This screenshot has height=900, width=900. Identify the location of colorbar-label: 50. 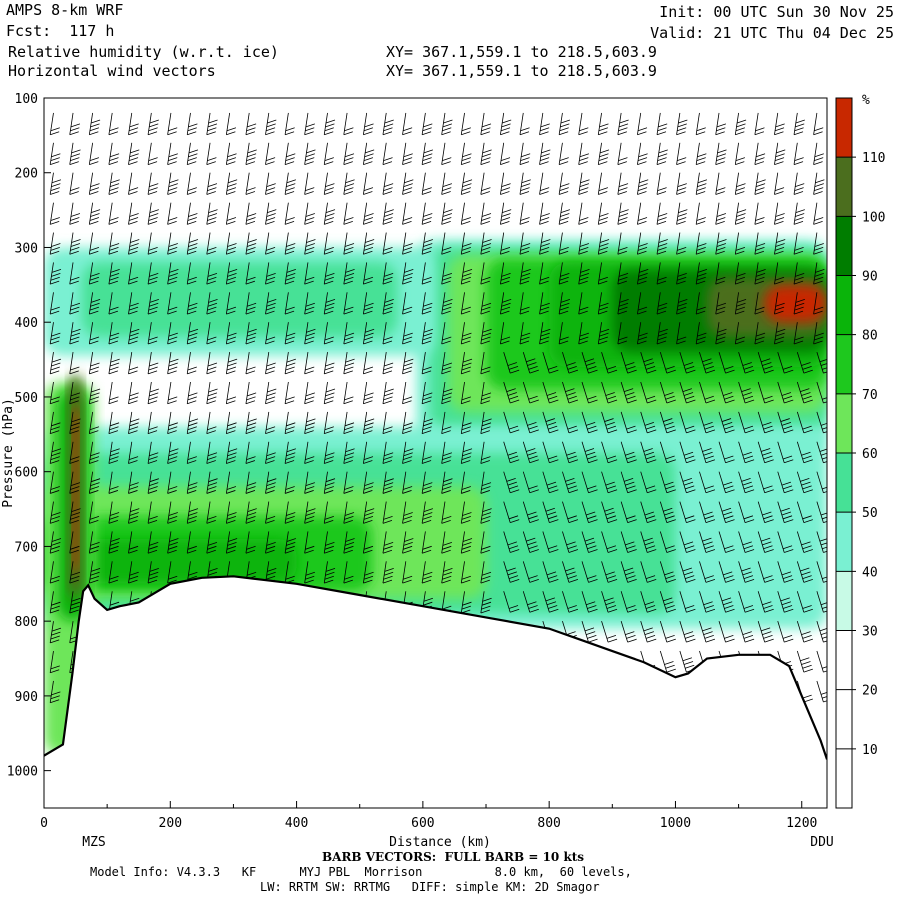
(870, 513).